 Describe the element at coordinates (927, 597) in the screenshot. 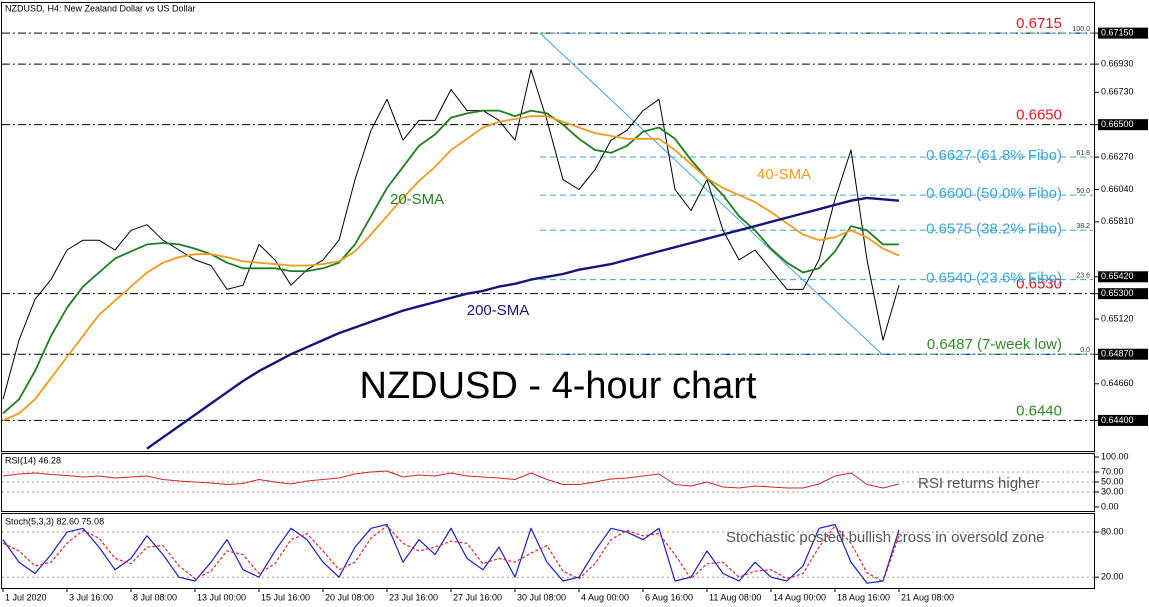

I see `x-tick-label: 21 Aug 08:00` at that location.